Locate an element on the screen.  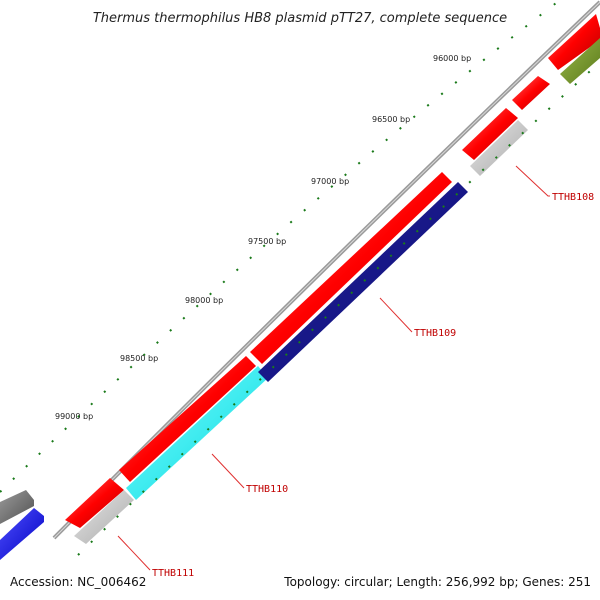
feature-grey-left is located at coordinates (17, 507).